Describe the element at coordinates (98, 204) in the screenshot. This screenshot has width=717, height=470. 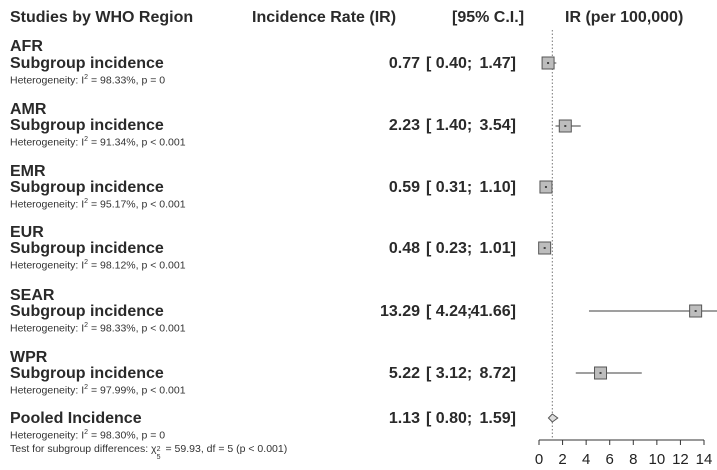
I see `heterogeneity-text: Heterogeneity: I2 = 95.17%, p < 0.001` at that location.